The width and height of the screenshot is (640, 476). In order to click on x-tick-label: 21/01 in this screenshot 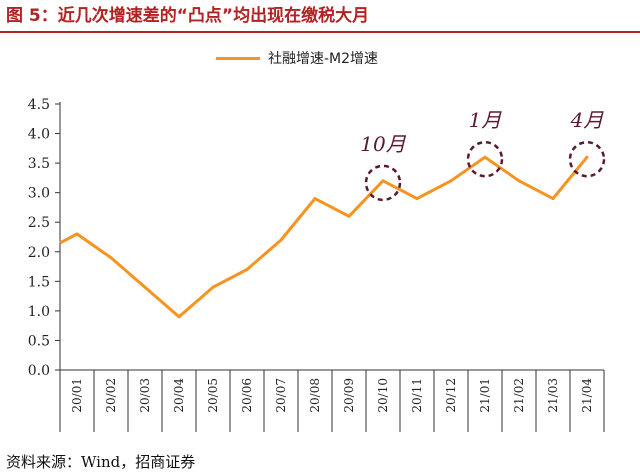, I will do `click(485, 395)`.